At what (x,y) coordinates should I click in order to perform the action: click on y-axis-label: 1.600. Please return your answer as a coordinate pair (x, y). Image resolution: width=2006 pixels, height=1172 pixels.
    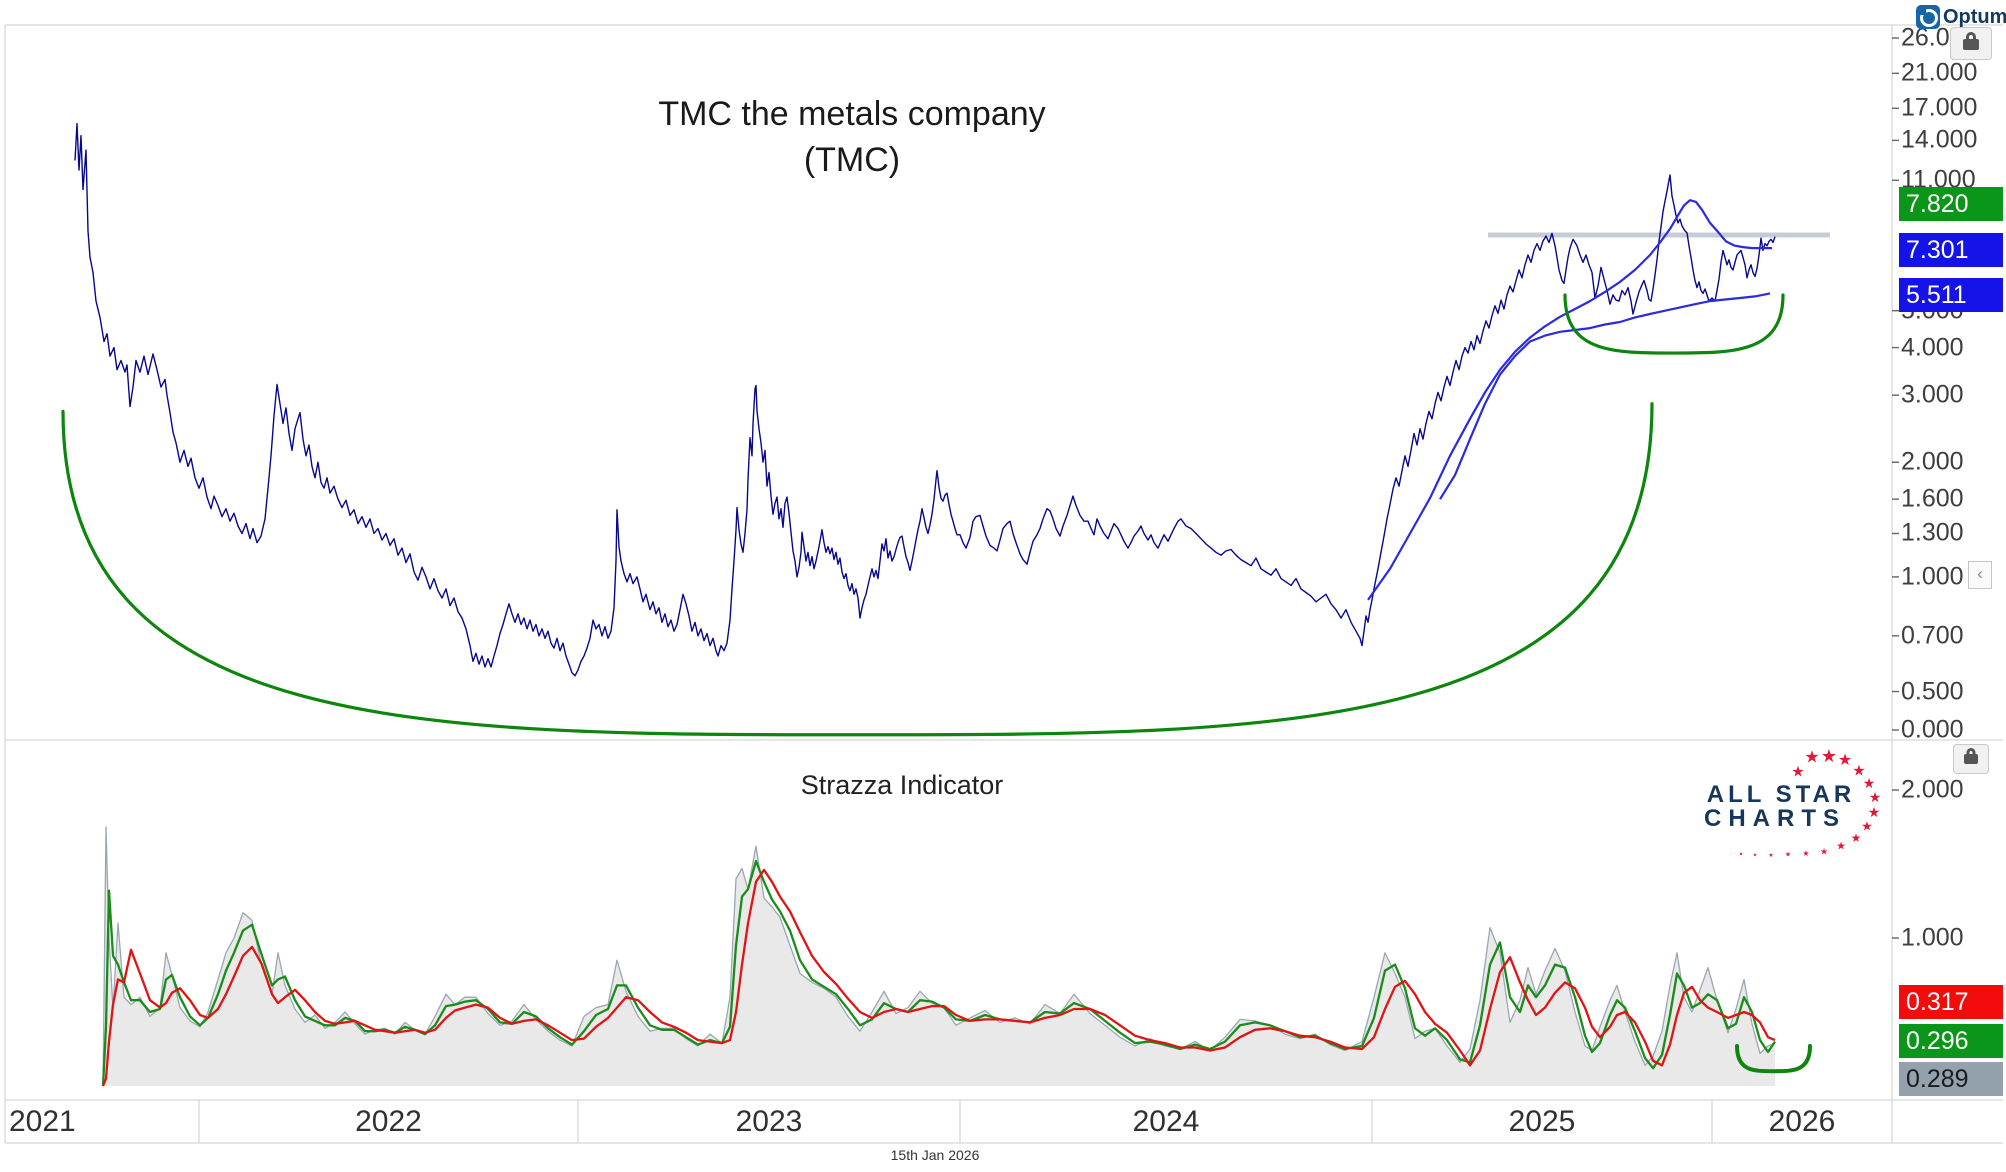
    Looking at the image, I should click on (1932, 498).